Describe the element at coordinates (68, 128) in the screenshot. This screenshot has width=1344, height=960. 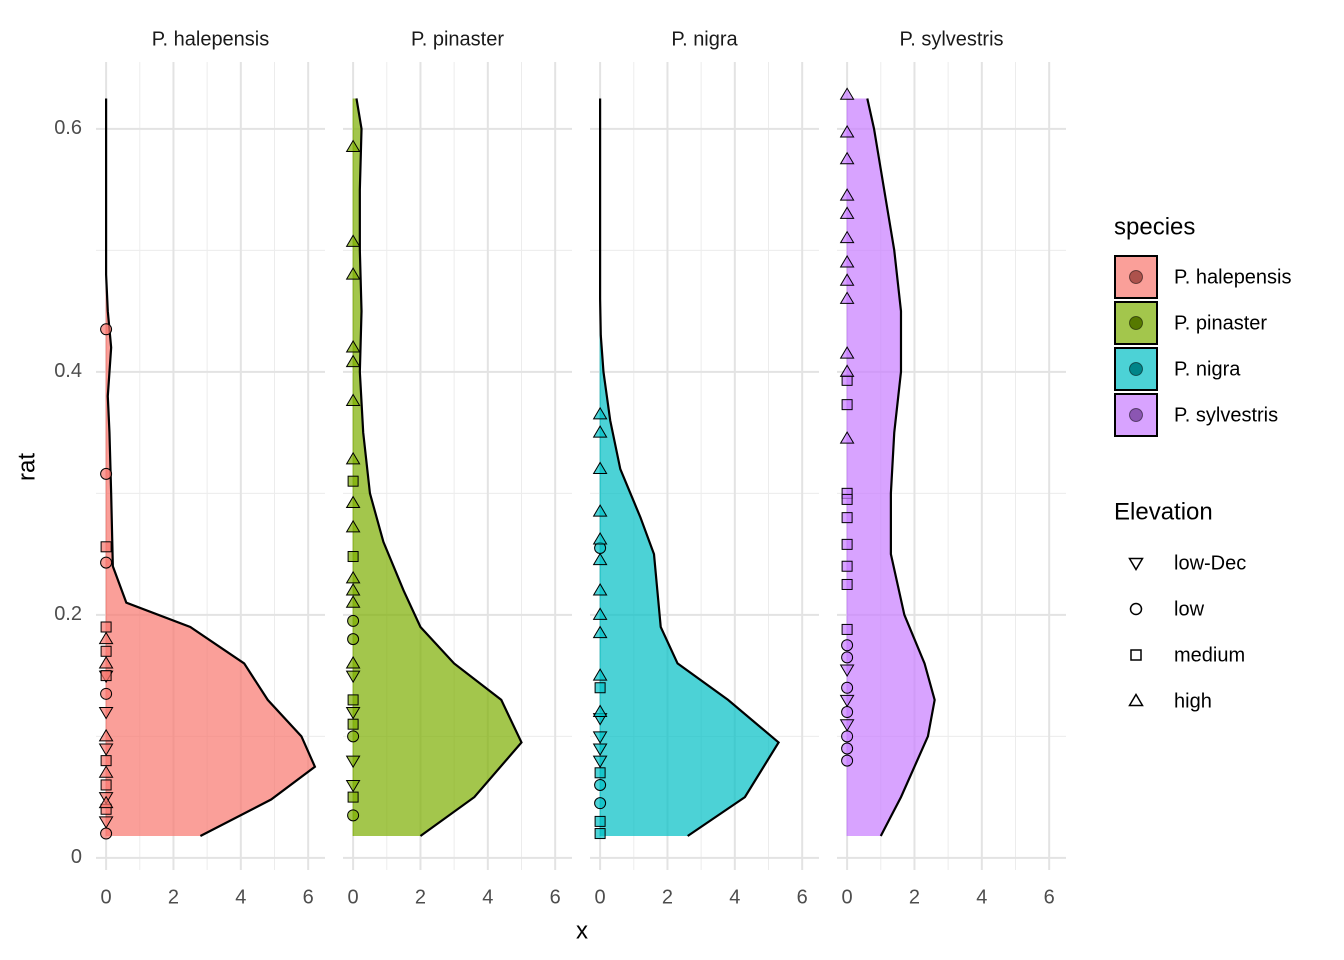
I see `y-tick-label: 0.6` at that location.